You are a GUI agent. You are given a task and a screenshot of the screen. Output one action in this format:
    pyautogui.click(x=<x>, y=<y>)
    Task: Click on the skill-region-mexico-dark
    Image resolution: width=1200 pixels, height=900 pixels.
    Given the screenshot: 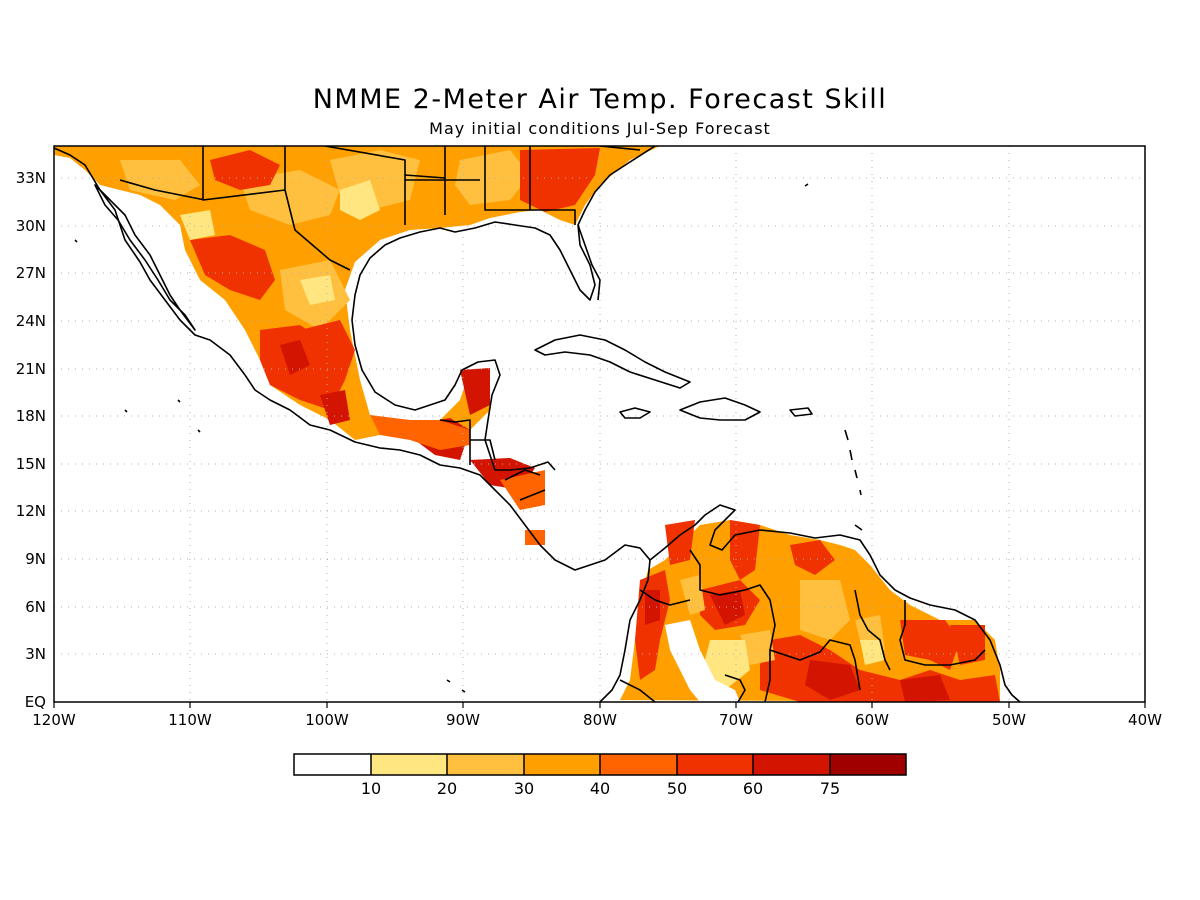 What is the action you would take?
    pyautogui.click(x=407, y=415)
    